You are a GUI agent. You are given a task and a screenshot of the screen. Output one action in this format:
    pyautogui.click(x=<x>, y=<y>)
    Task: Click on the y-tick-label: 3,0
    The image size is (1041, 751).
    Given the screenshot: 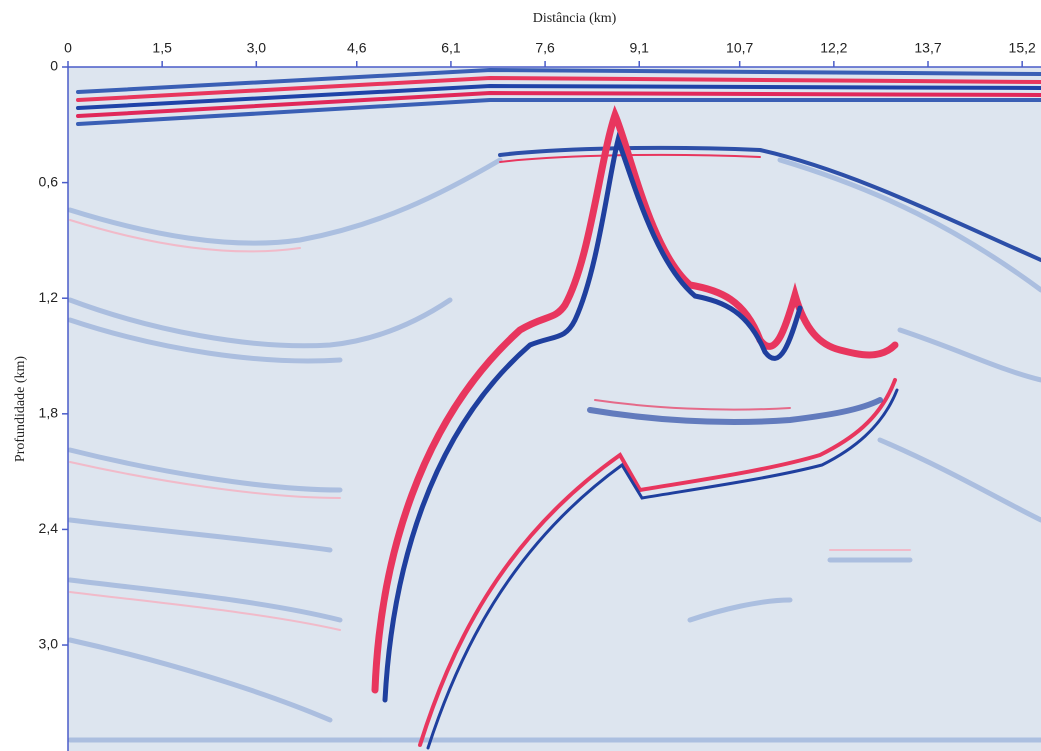 What is the action you would take?
    pyautogui.click(x=49, y=644)
    